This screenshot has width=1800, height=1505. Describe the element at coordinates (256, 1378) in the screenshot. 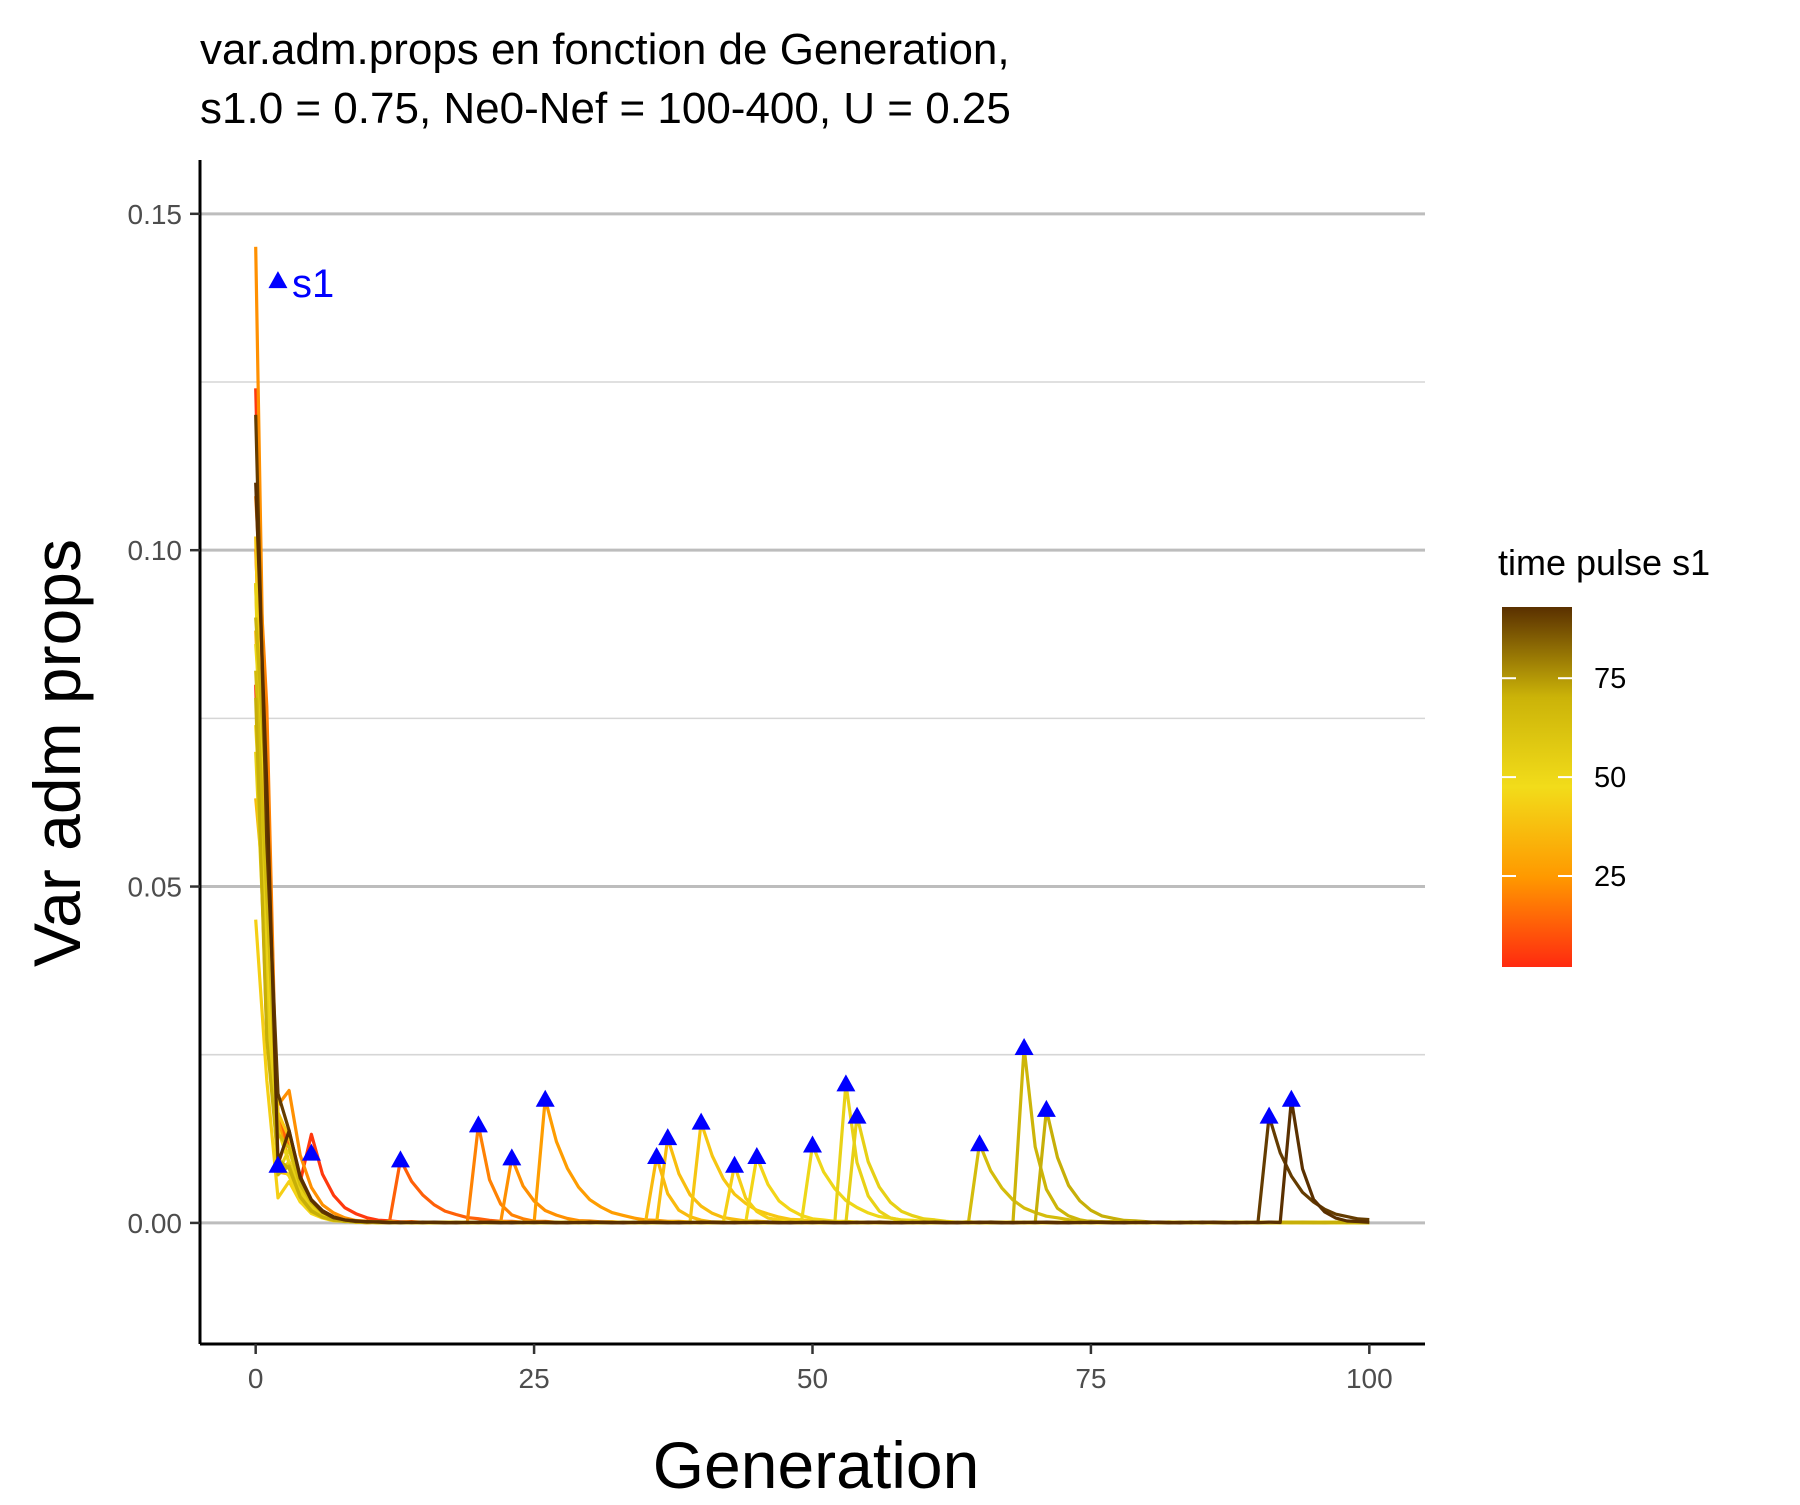

I see `x-tick-label: 0` at that location.